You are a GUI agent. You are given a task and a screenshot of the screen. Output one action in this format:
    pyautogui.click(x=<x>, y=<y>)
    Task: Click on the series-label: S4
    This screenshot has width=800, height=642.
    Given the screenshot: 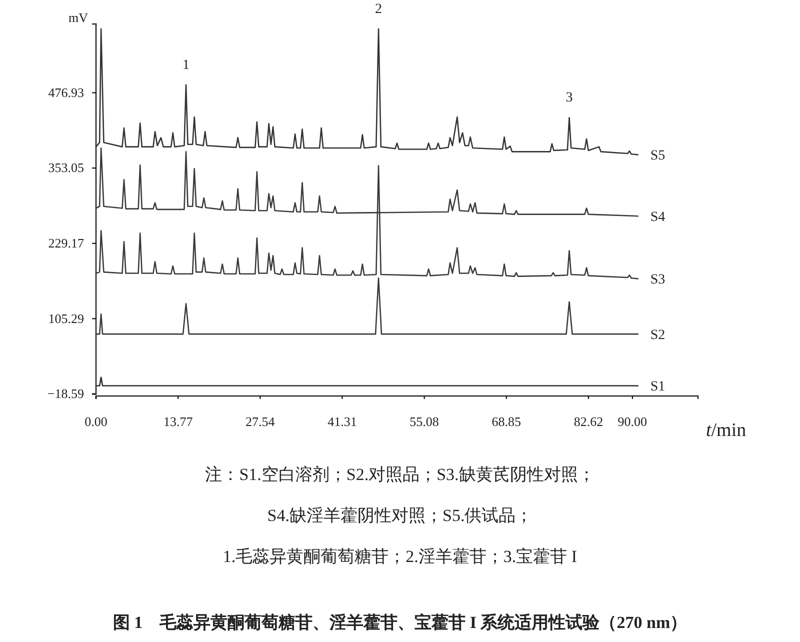 What is the action you would take?
    pyautogui.click(x=658, y=218)
    